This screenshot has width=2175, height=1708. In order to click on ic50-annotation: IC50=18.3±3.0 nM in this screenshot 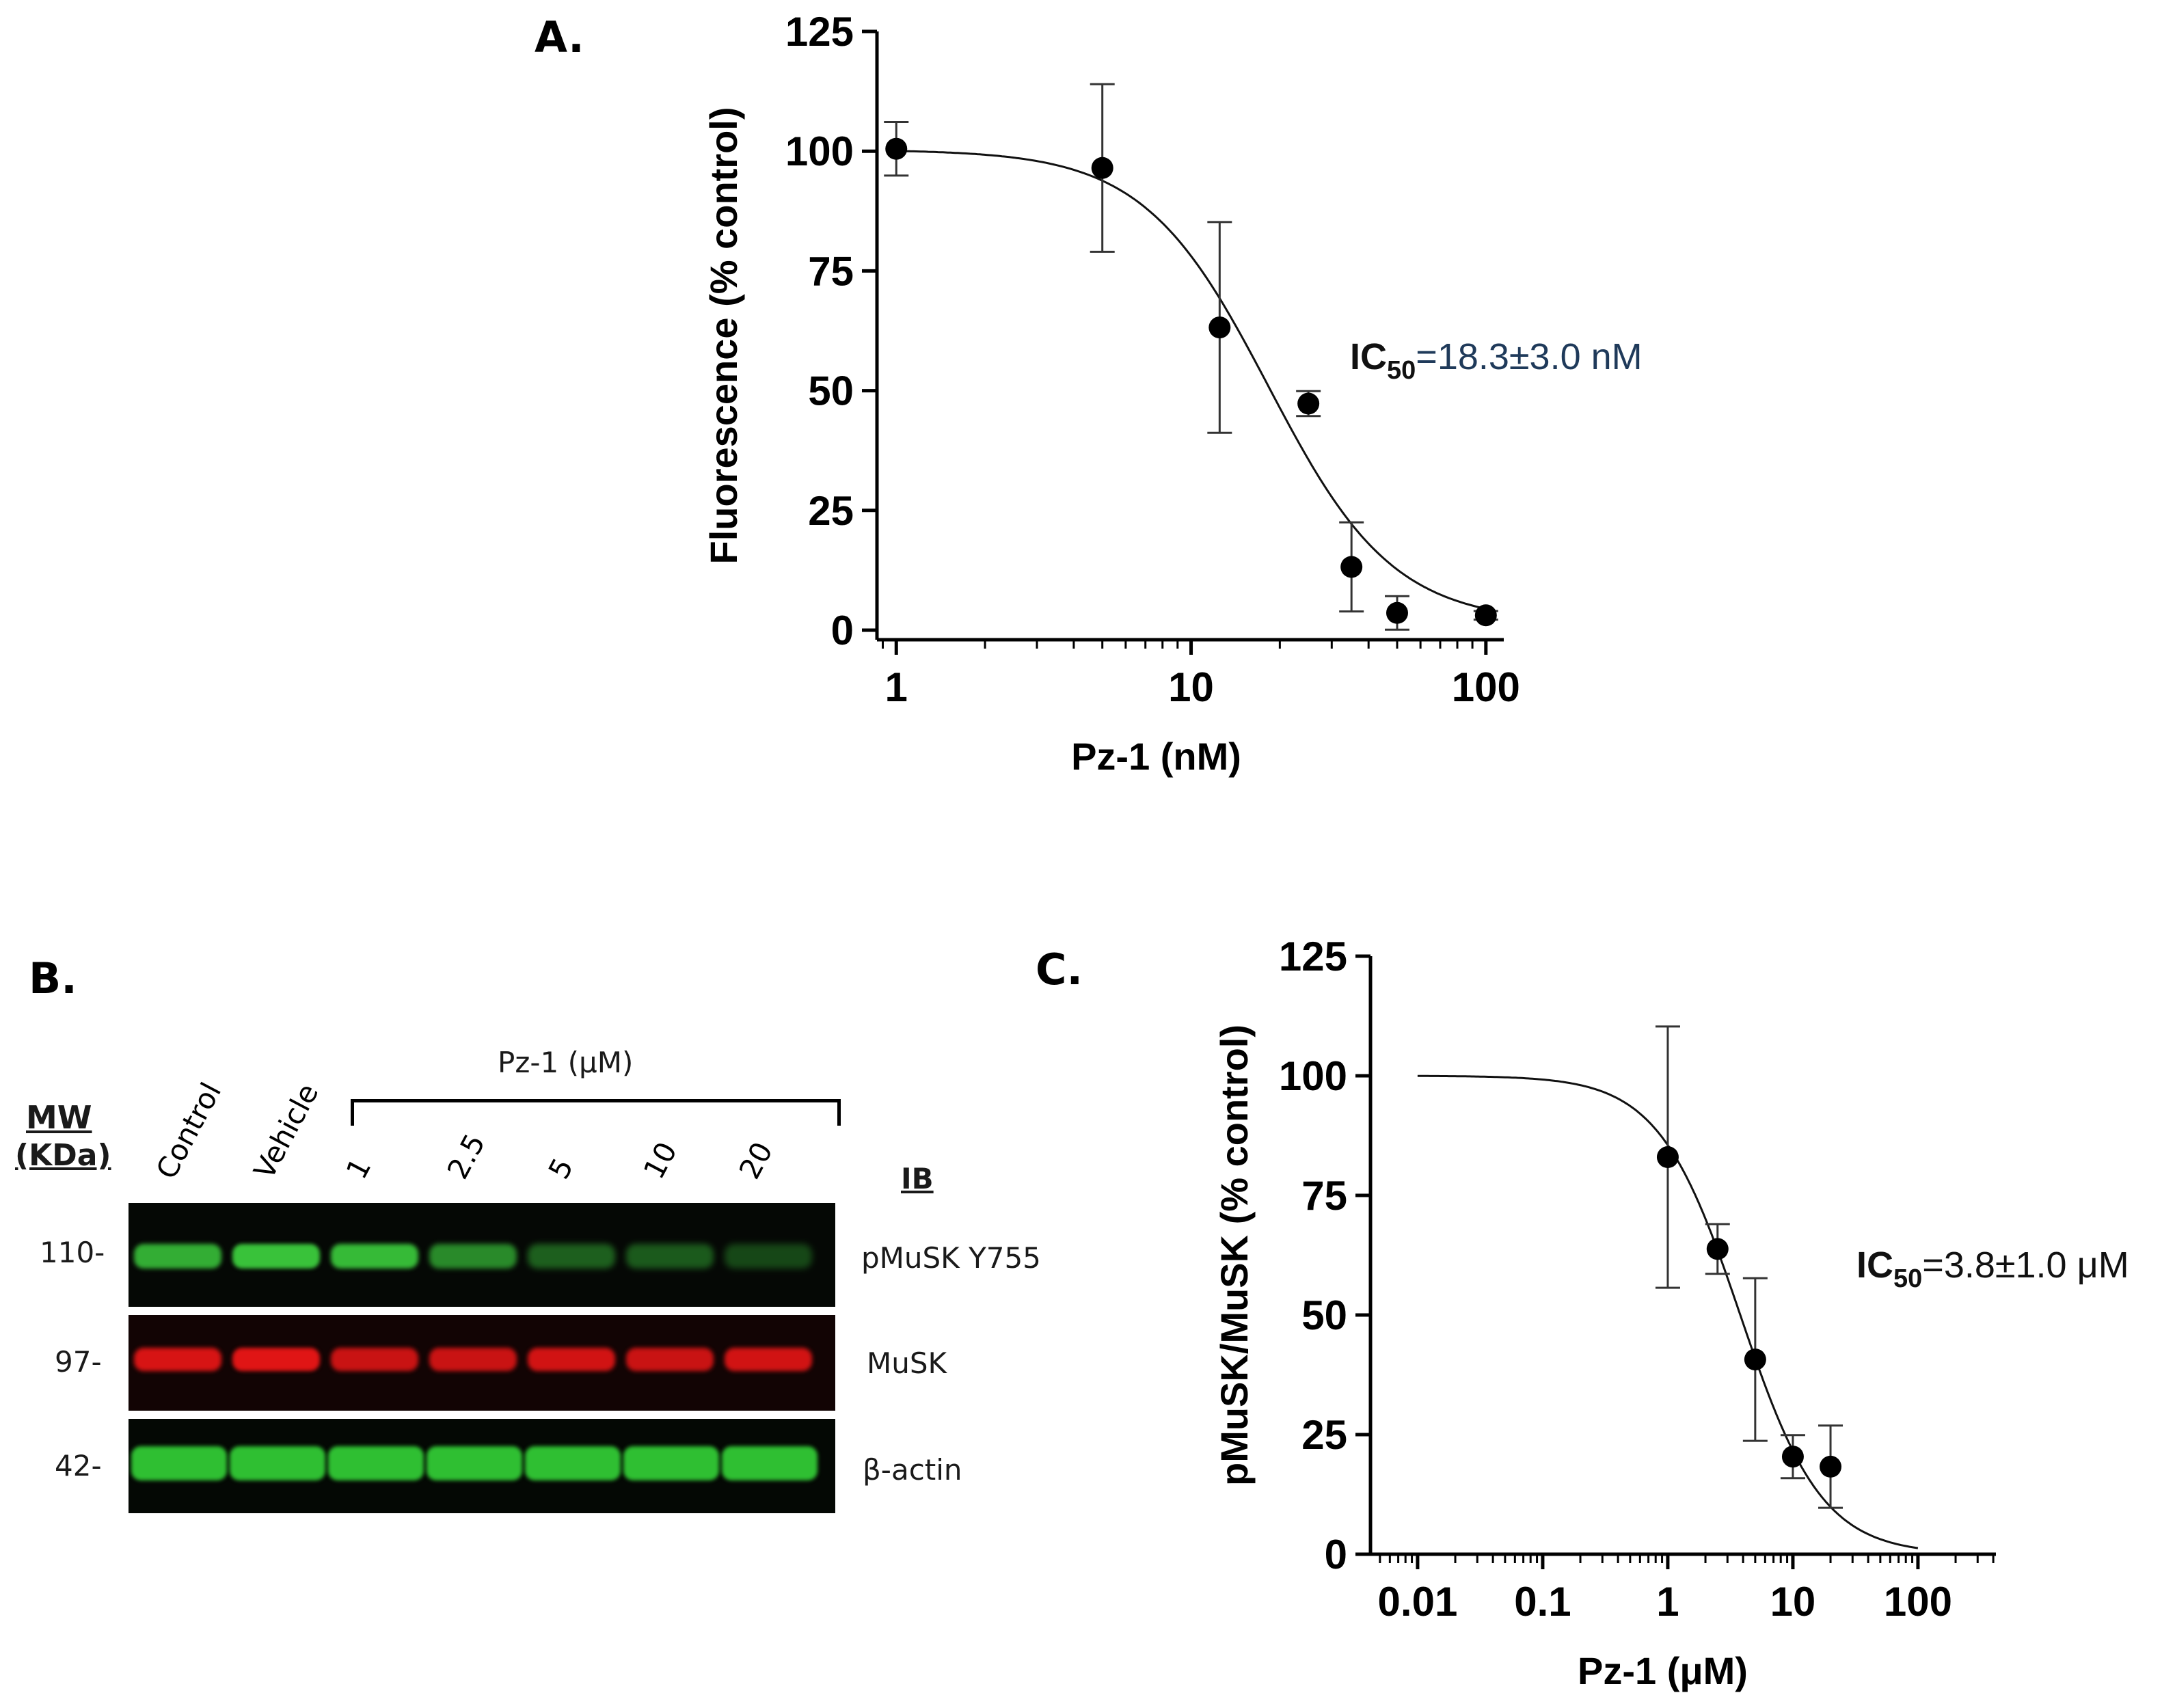, I will do `click(1496, 360)`.